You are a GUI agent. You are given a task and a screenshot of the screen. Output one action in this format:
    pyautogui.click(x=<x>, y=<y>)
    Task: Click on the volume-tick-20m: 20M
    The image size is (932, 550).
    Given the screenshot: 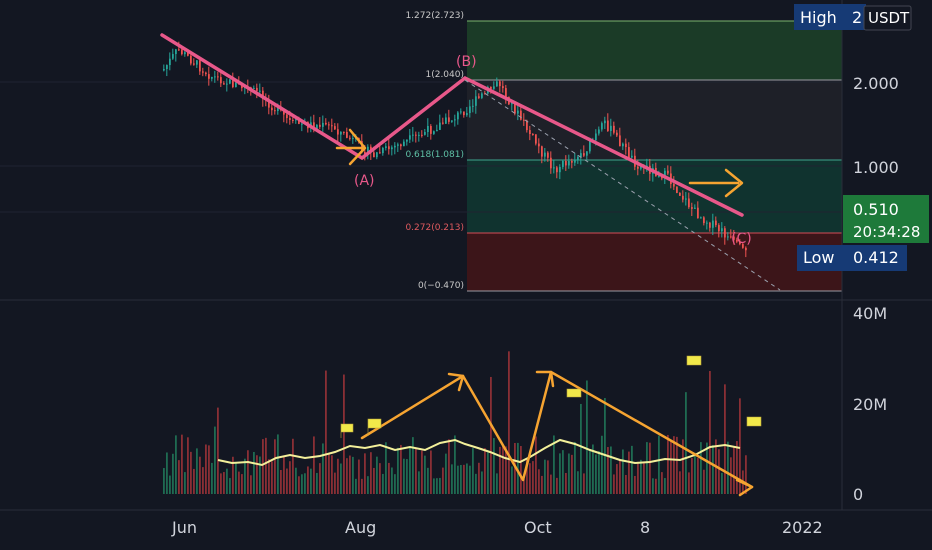 What is the action you would take?
    pyautogui.click(x=870, y=404)
    